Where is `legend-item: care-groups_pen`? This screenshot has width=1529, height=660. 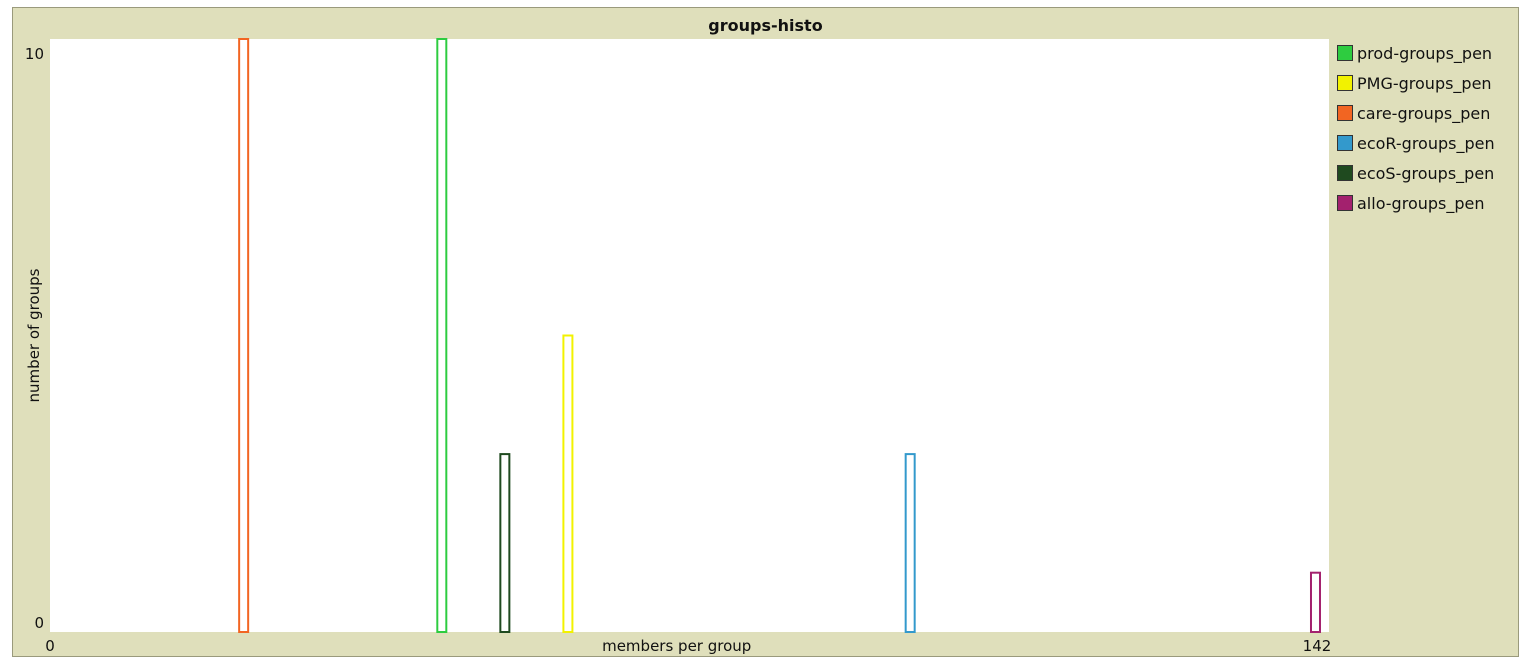
legend-item: care-groups_pen is located at coordinates (1416, 113).